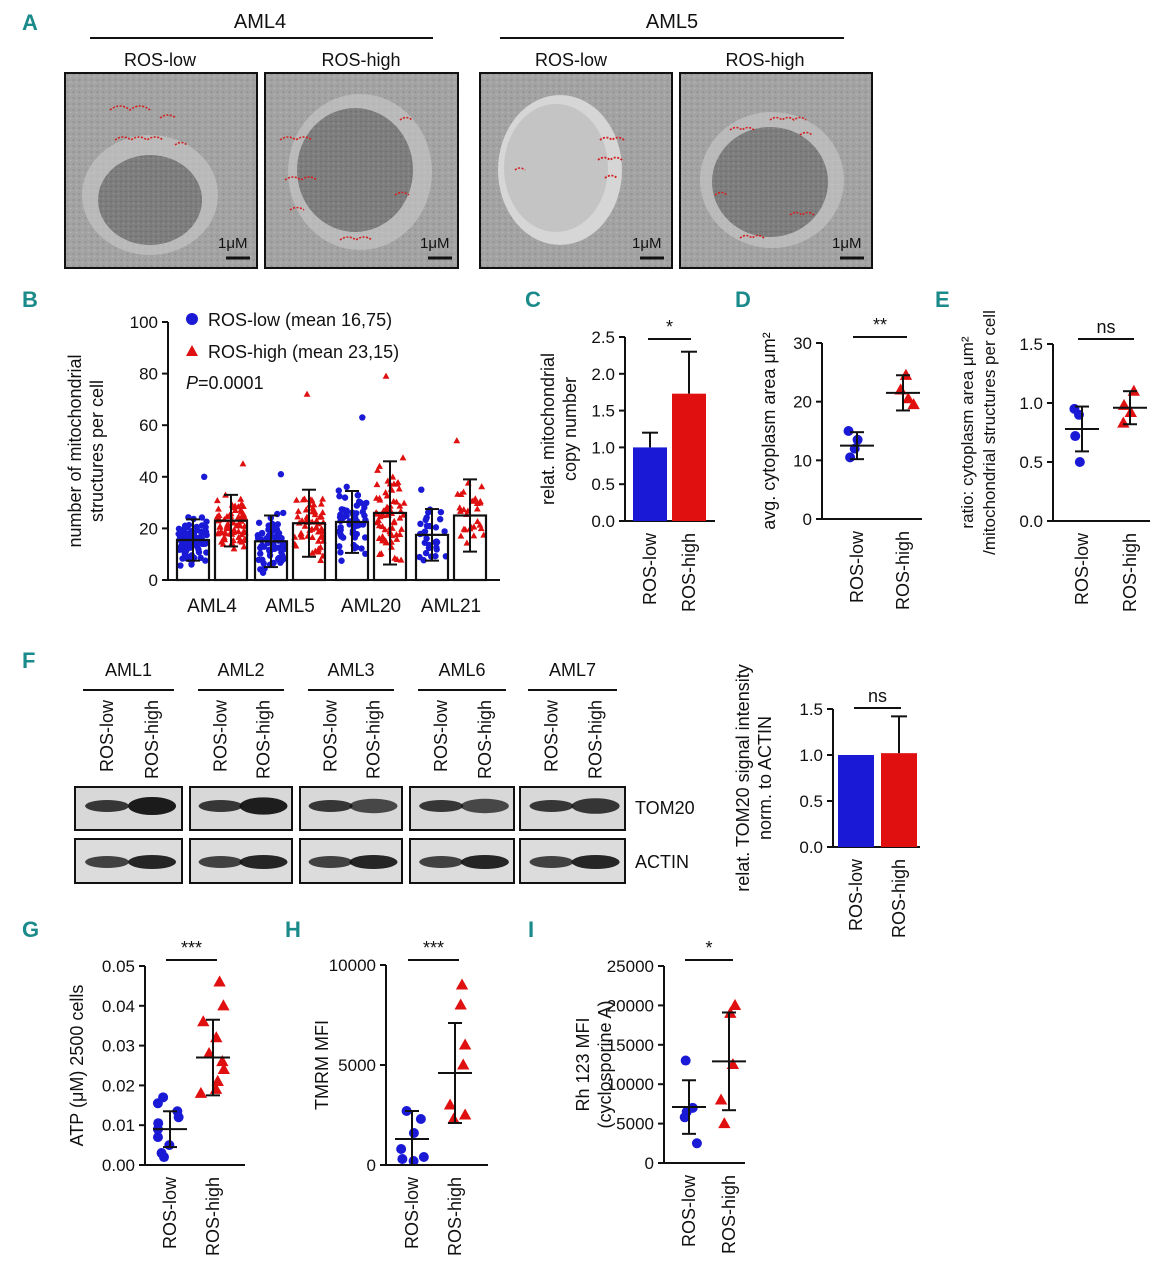 This screenshot has width=1161, height=1280. I want to click on lane-label: ROS-high, so click(152, 739).